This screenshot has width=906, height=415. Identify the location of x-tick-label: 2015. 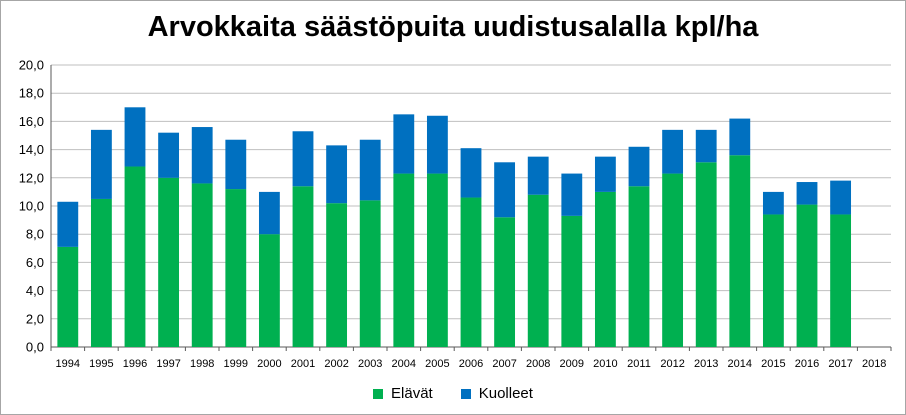
(773, 364).